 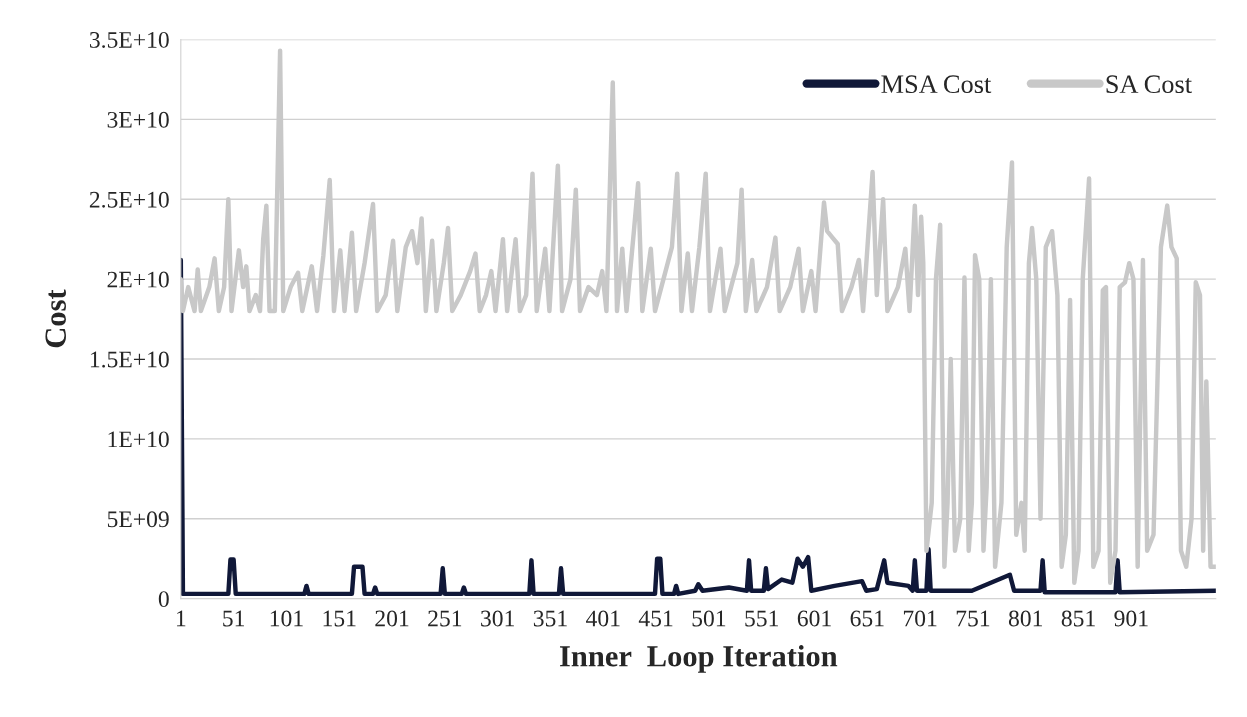 I want to click on x-axis-title: Inner Loop Iteration, so click(x=698, y=659).